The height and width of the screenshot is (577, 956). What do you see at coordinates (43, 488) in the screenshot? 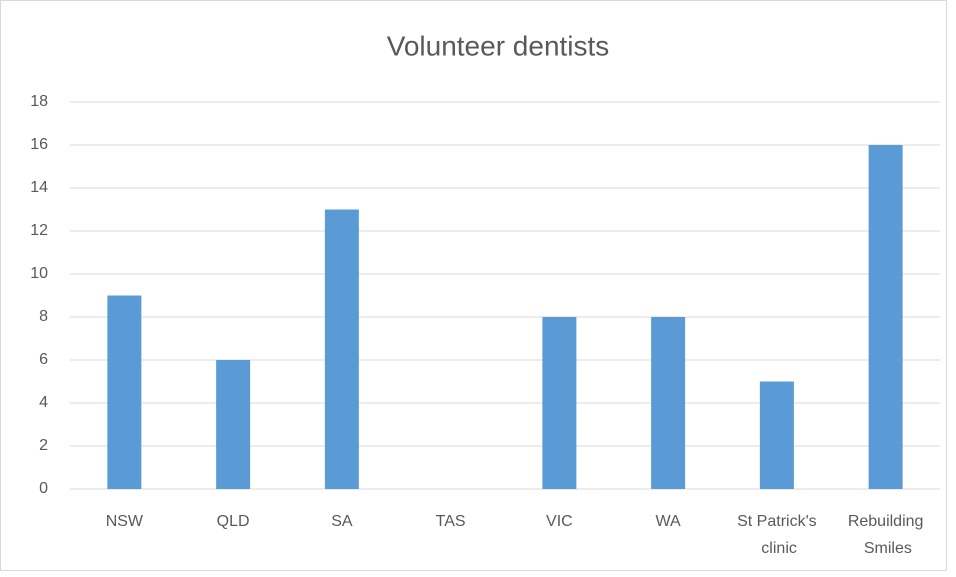
I see `y-tick-label: 0` at bounding box center [43, 488].